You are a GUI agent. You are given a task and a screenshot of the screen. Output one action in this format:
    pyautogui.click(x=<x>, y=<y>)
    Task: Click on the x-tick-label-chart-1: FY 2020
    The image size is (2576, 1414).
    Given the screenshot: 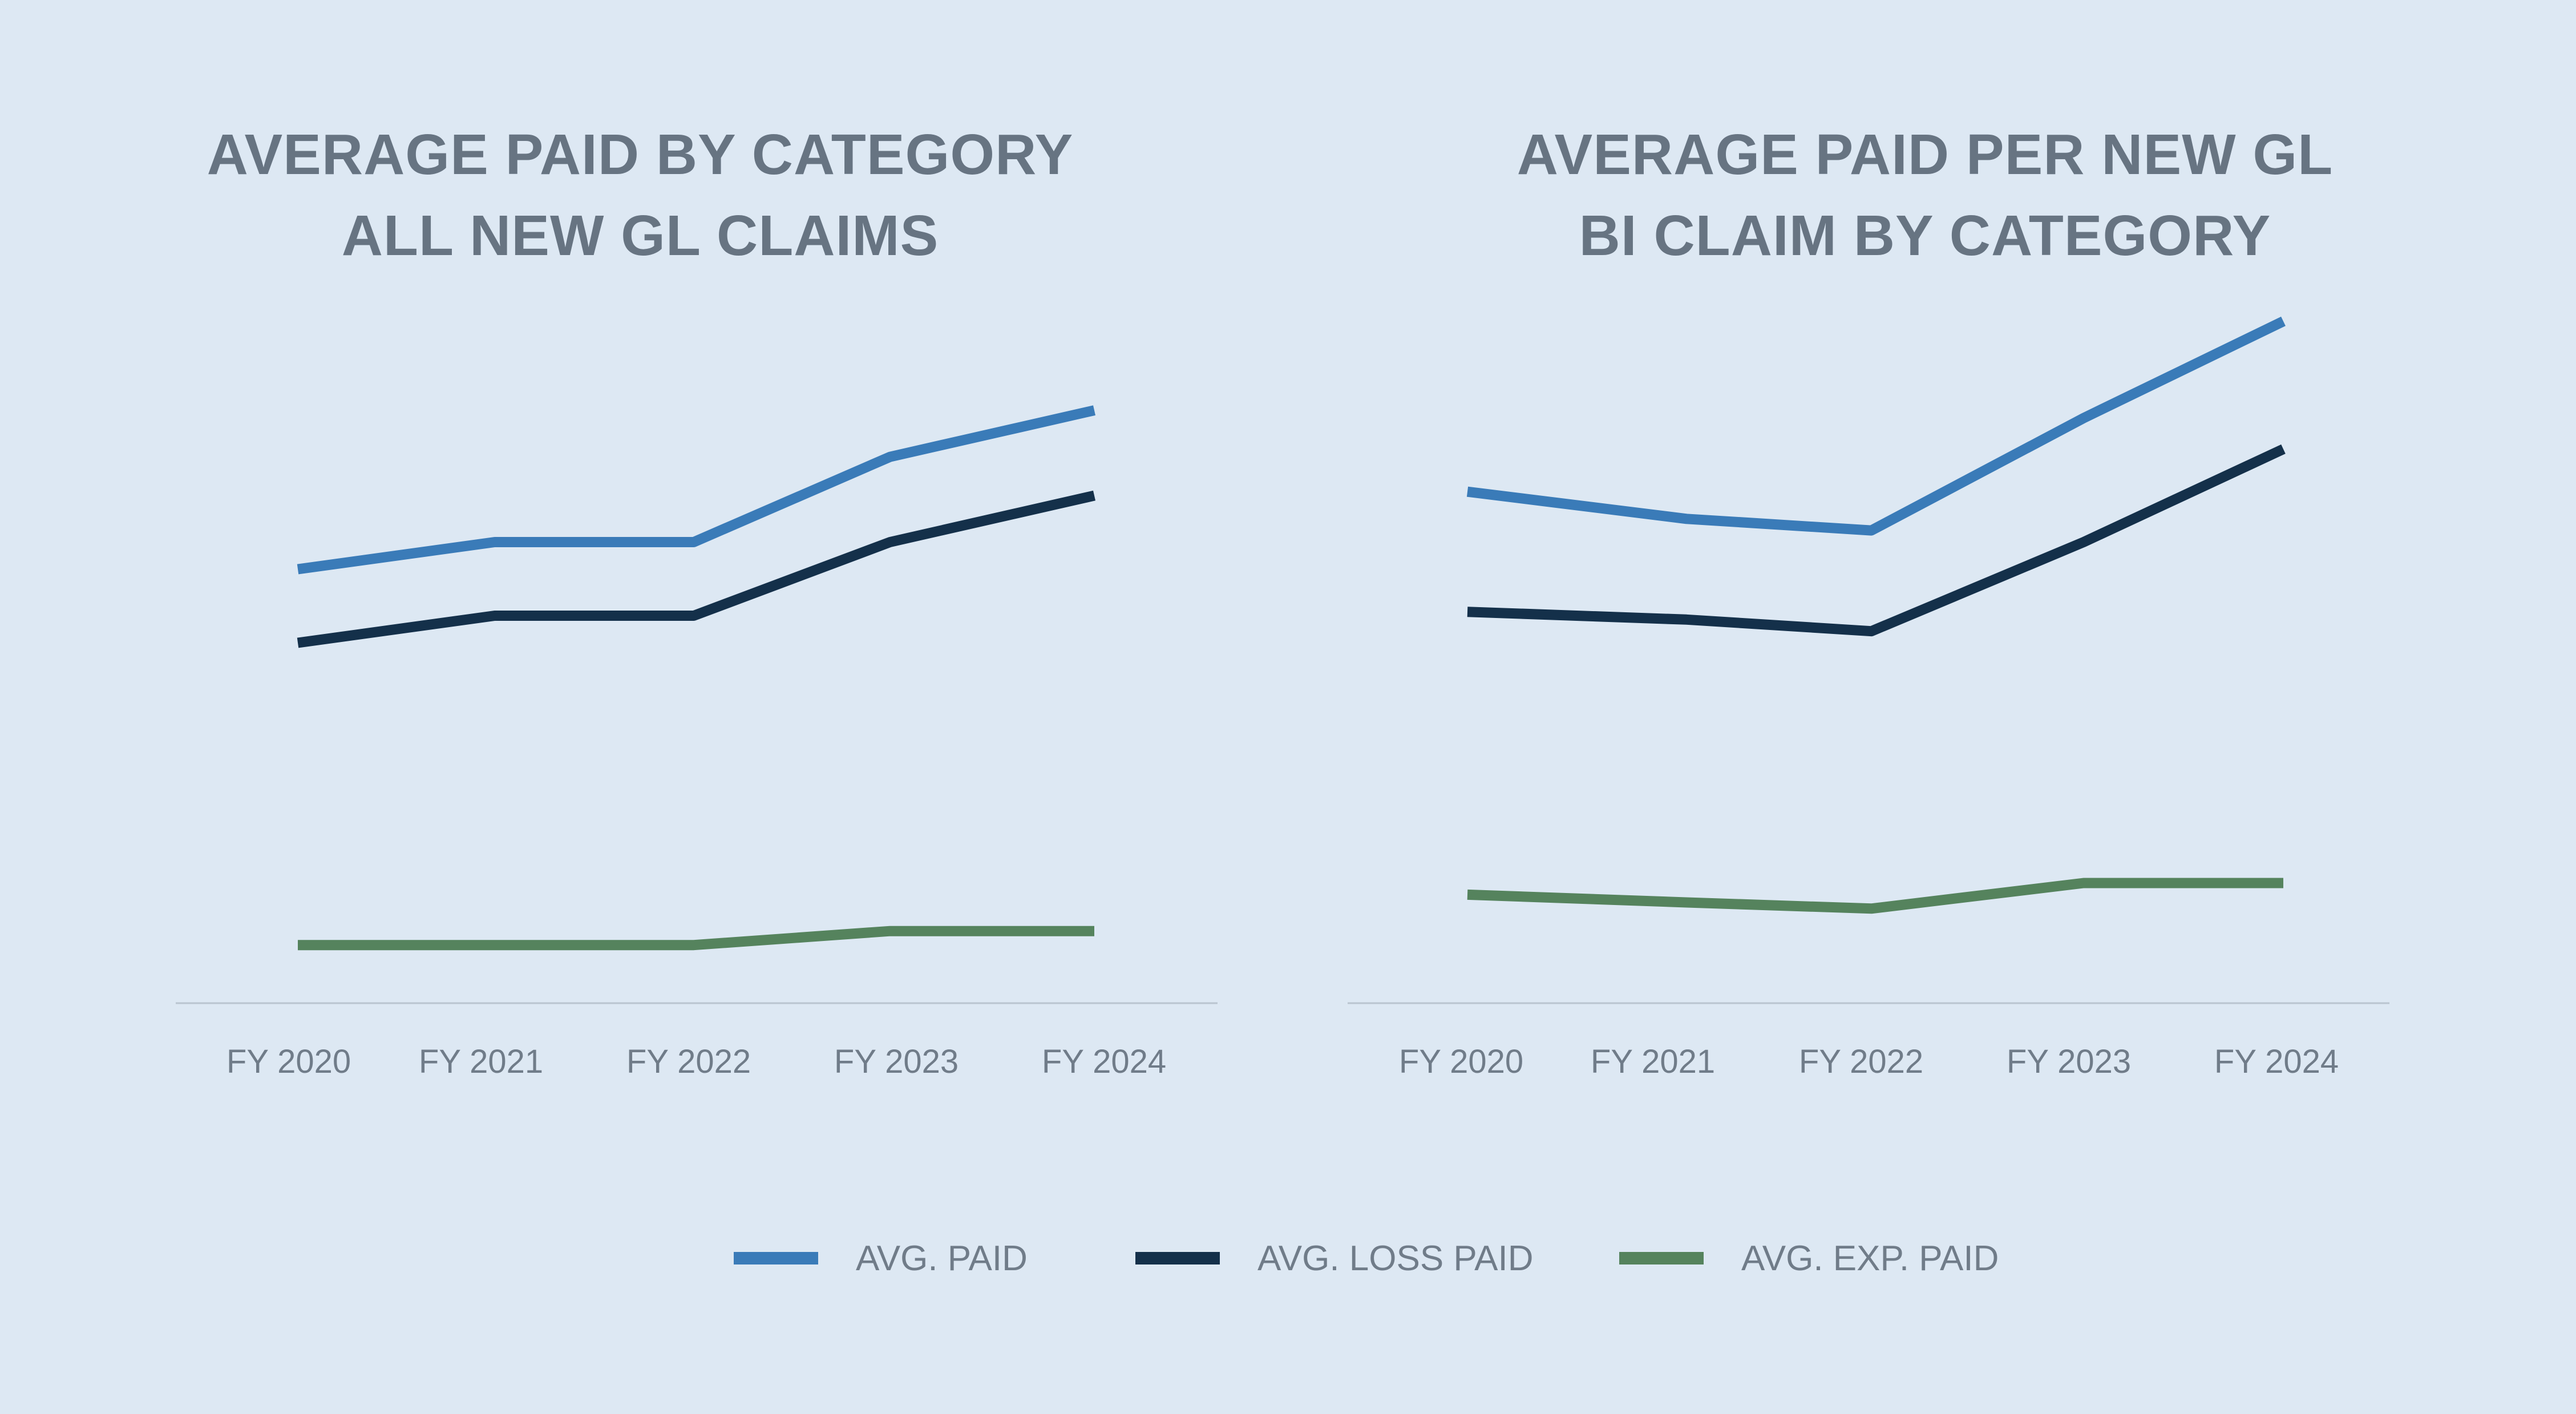 What is the action you would take?
    pyautogui.click(x=289, y=1061)
    